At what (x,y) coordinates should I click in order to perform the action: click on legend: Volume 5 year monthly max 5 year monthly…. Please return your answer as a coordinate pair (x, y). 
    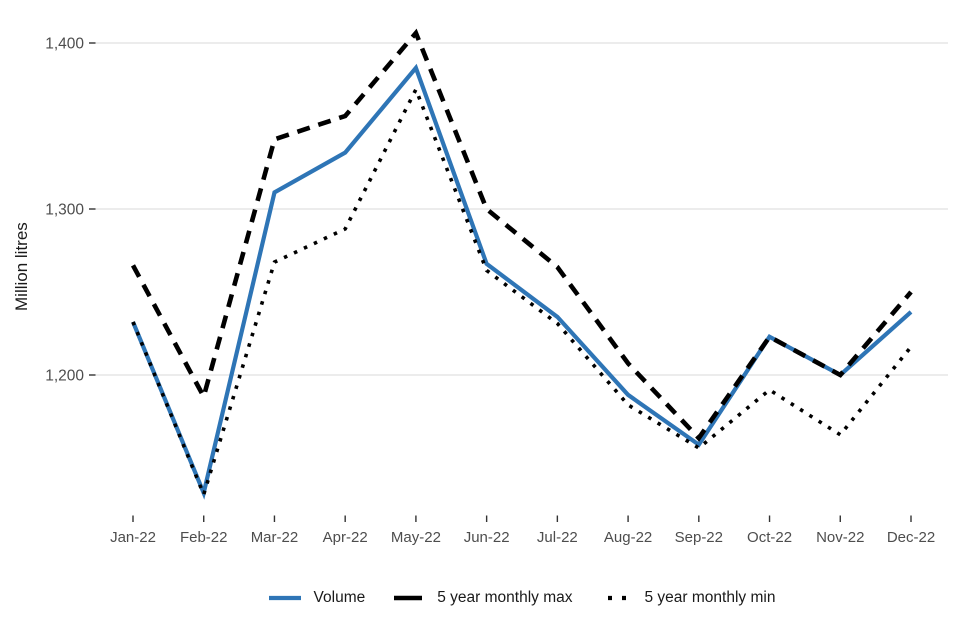
    Looking at the image, I should click on (521, 598).